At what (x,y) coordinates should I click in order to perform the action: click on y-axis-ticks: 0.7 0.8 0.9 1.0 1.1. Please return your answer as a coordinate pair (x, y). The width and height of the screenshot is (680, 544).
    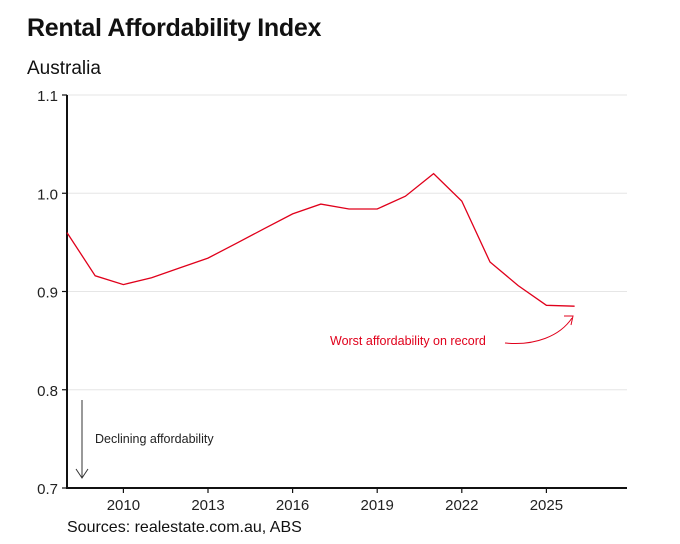
    Looking at the image, I should click on (52, 293).